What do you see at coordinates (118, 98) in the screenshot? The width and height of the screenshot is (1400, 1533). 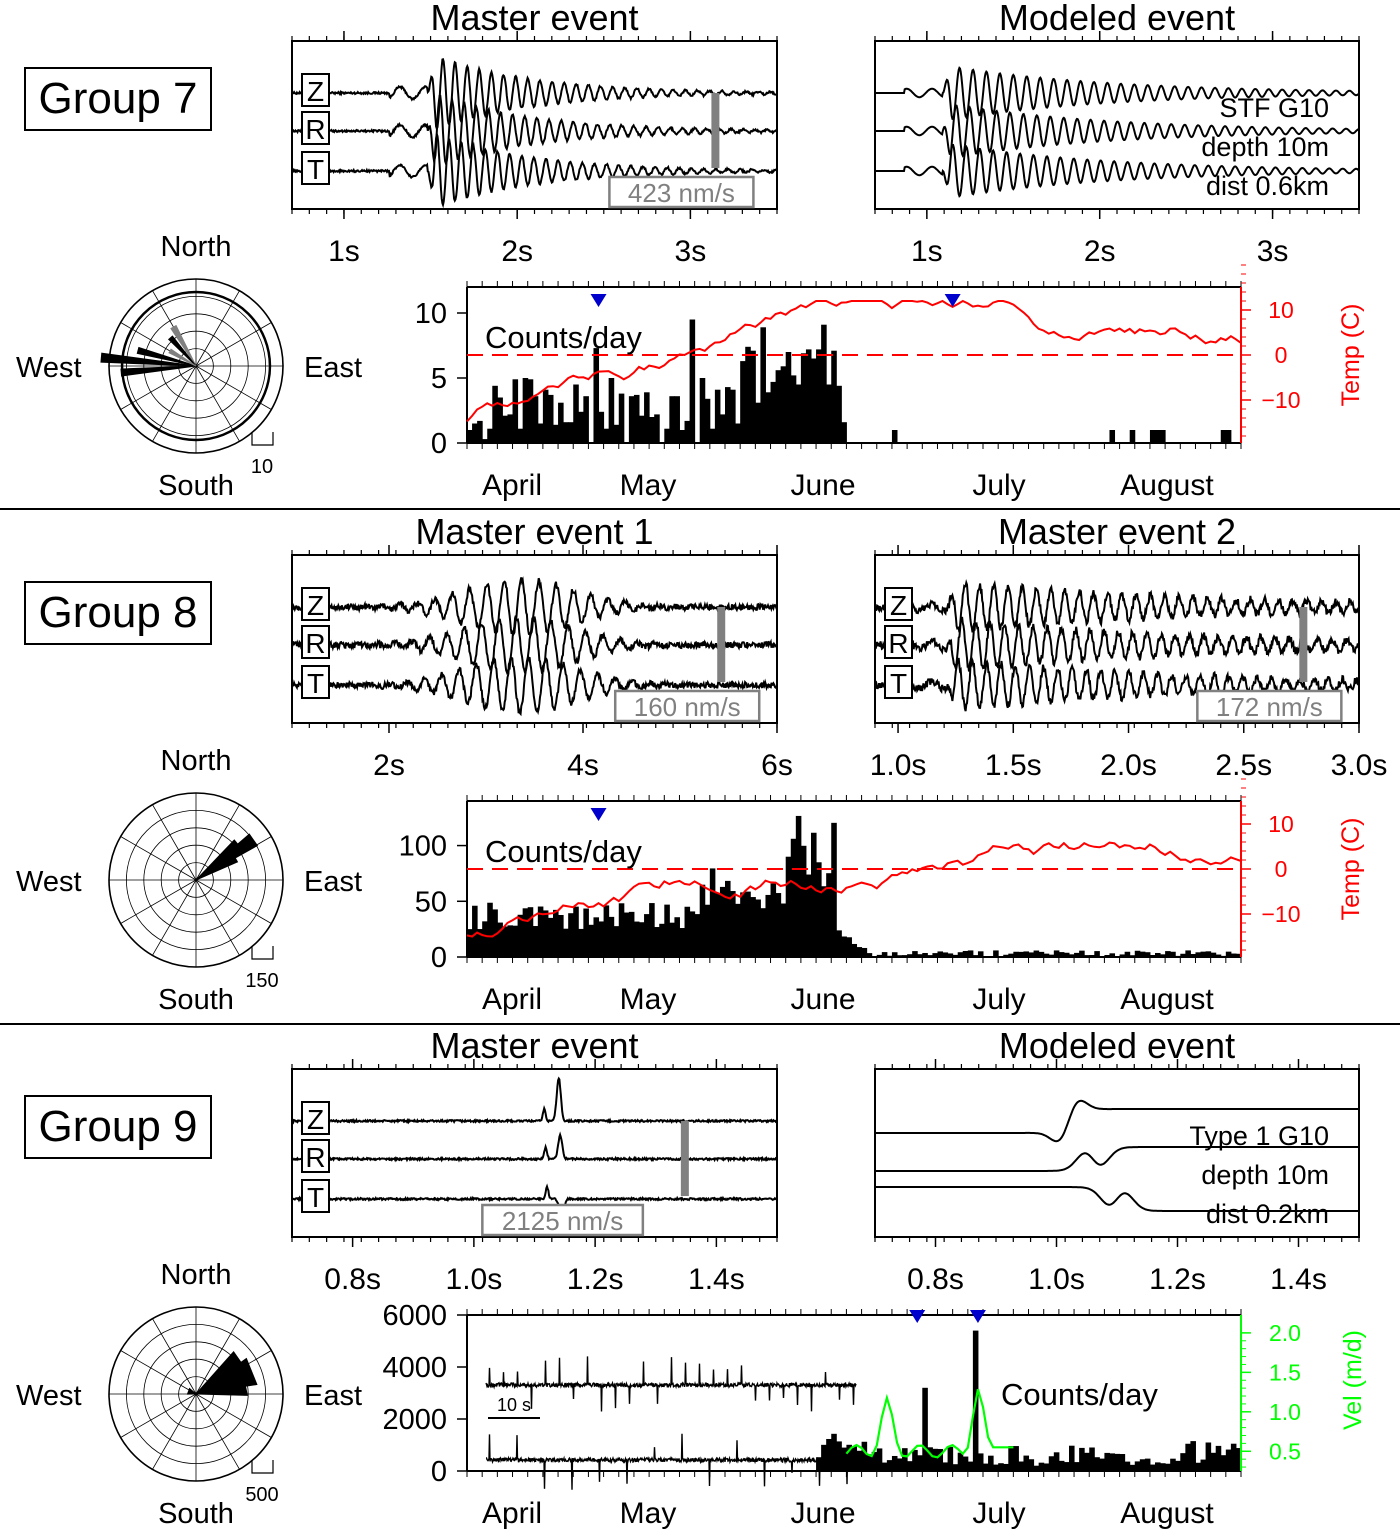 I see `group-label: Group 7` at bounding box center [118, 98].